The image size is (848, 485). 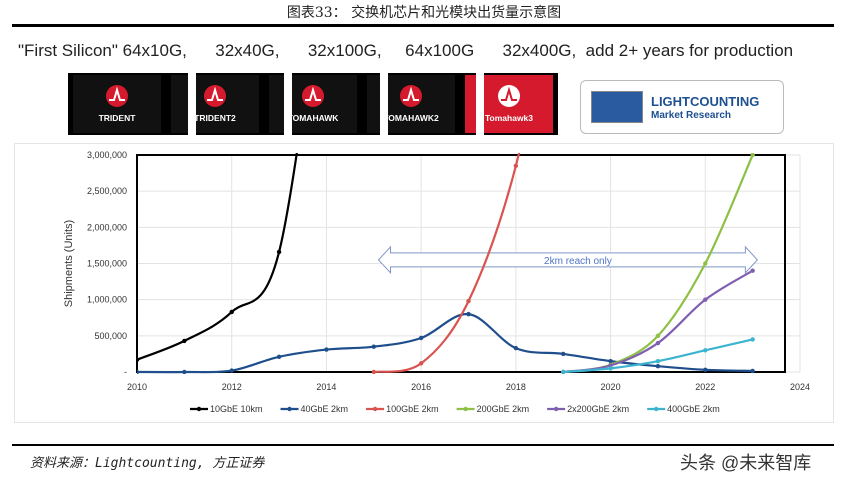 I want to click on chip-trident: TRIDENT, so click(x=117, y=104).